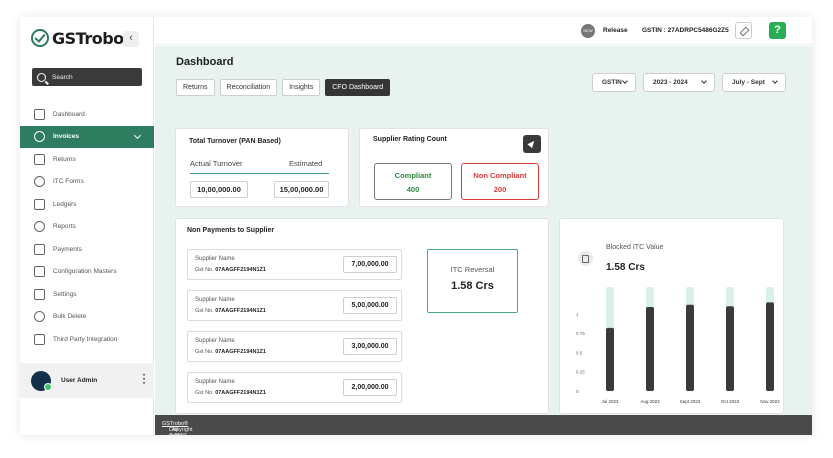  I want to click on configuration-icon, so click(39, 272).